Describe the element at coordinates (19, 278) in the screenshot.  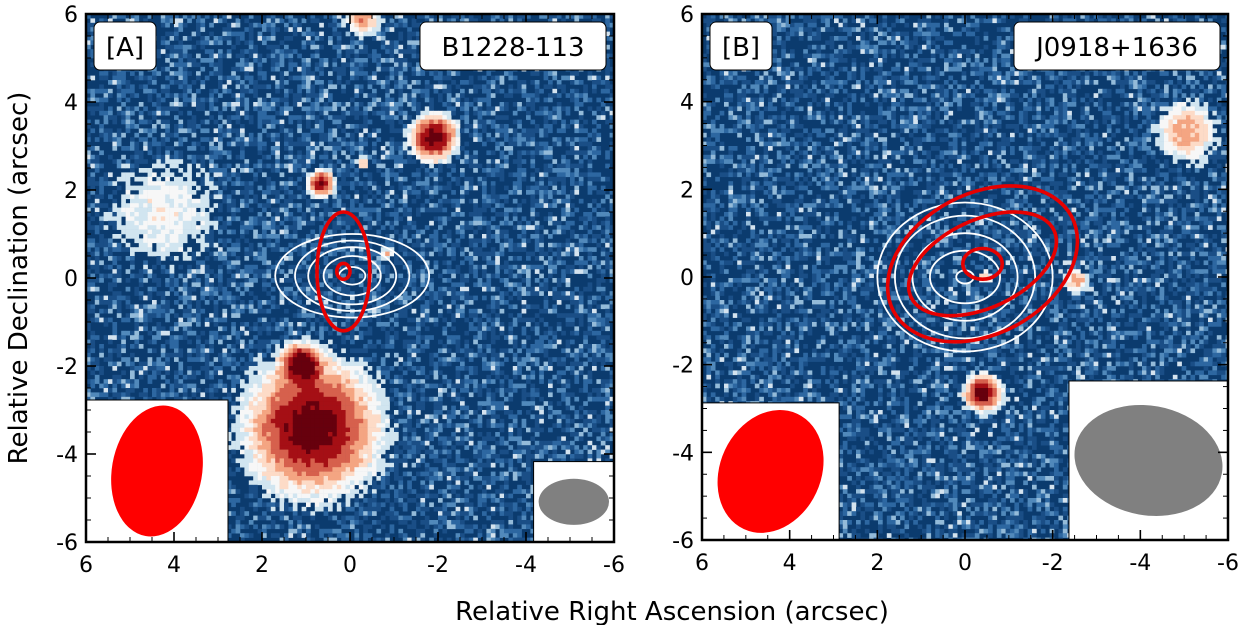
I see `y-axis-label: Relative Declination (arcsec)` at that location.